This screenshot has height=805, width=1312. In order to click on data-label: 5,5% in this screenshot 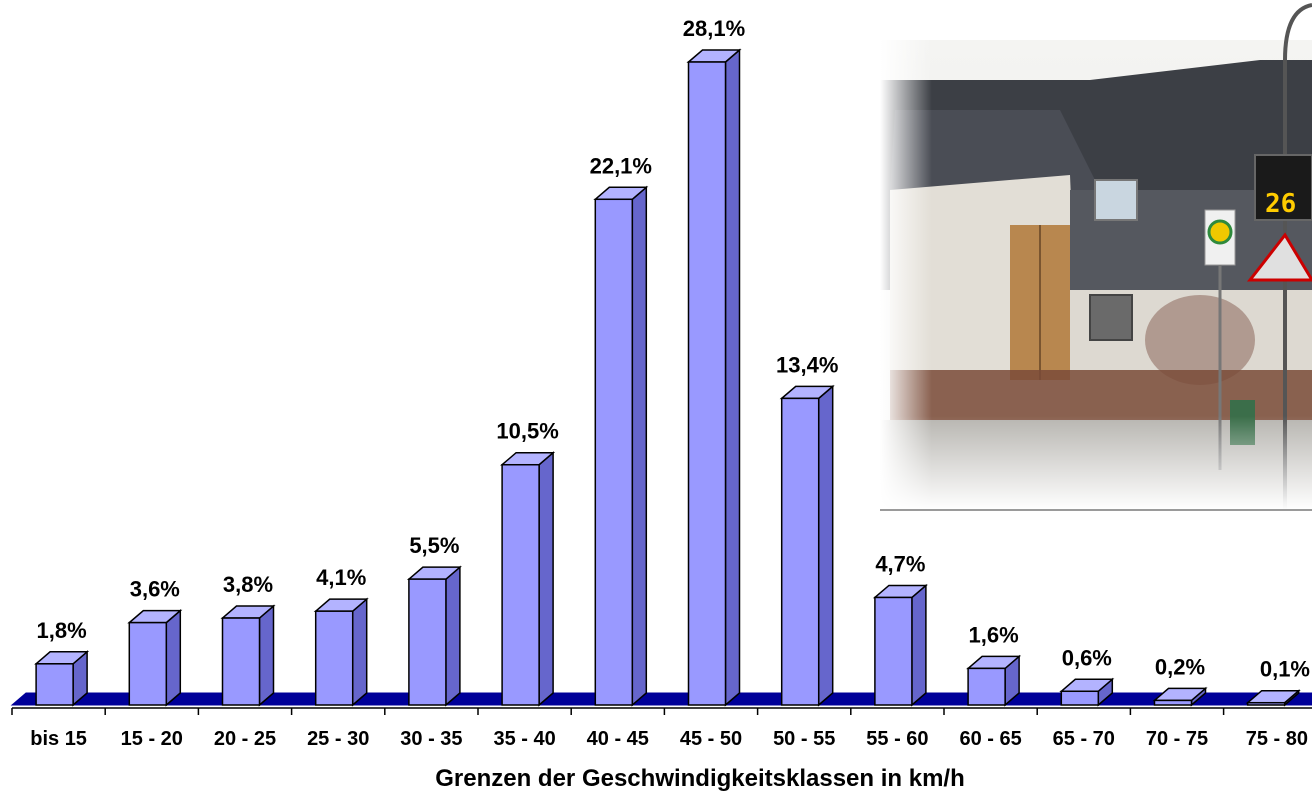, I will do `click(434, 545)`.